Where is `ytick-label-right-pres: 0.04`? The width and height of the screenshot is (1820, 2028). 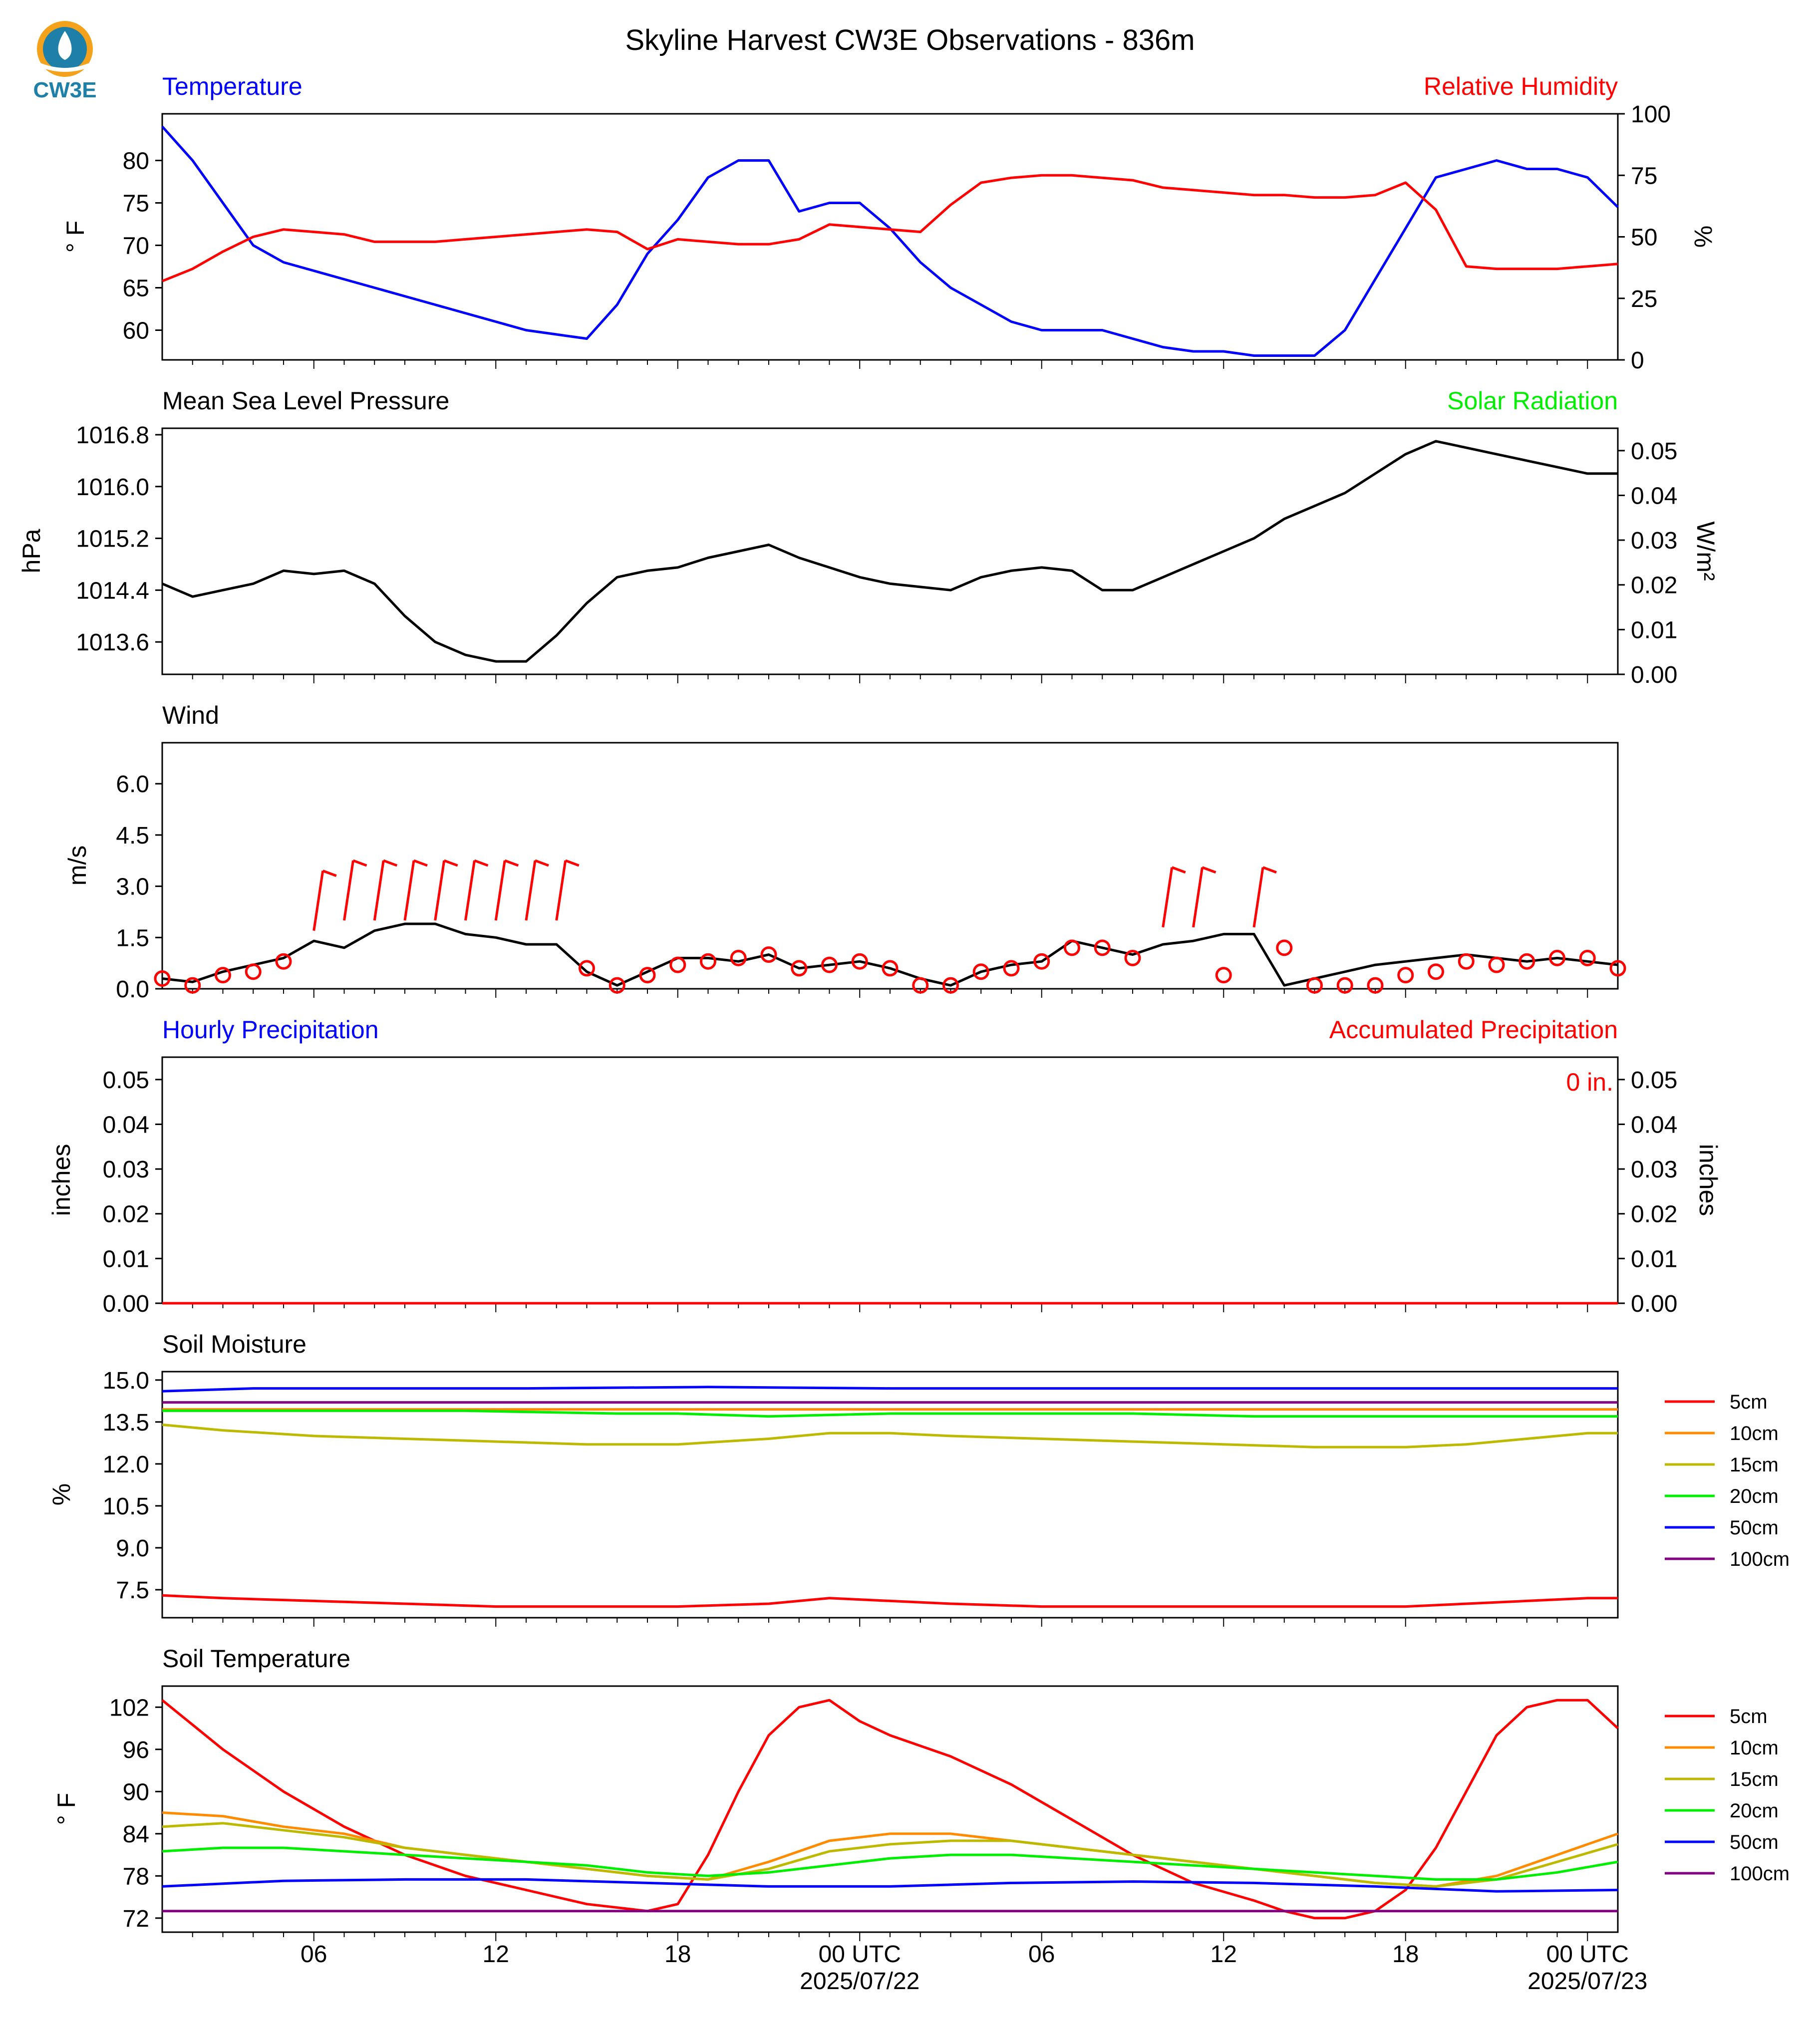
ytick-label-right-pres: 0.04 is located at coordinates (1654, 496).